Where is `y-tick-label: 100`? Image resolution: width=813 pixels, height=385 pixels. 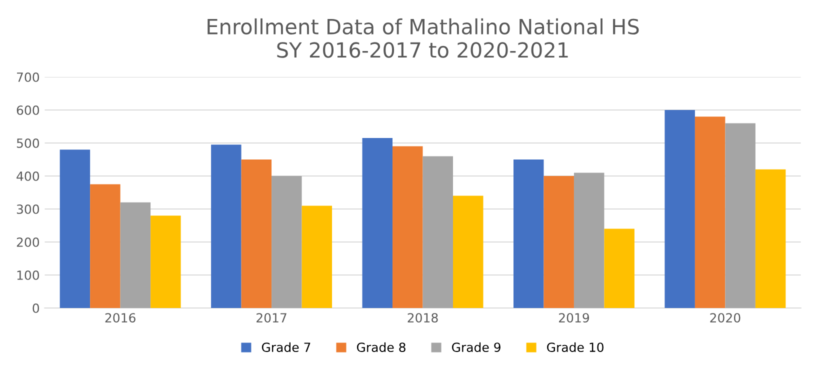
y-tick-label: 100 is located at coordinates (28, 275).